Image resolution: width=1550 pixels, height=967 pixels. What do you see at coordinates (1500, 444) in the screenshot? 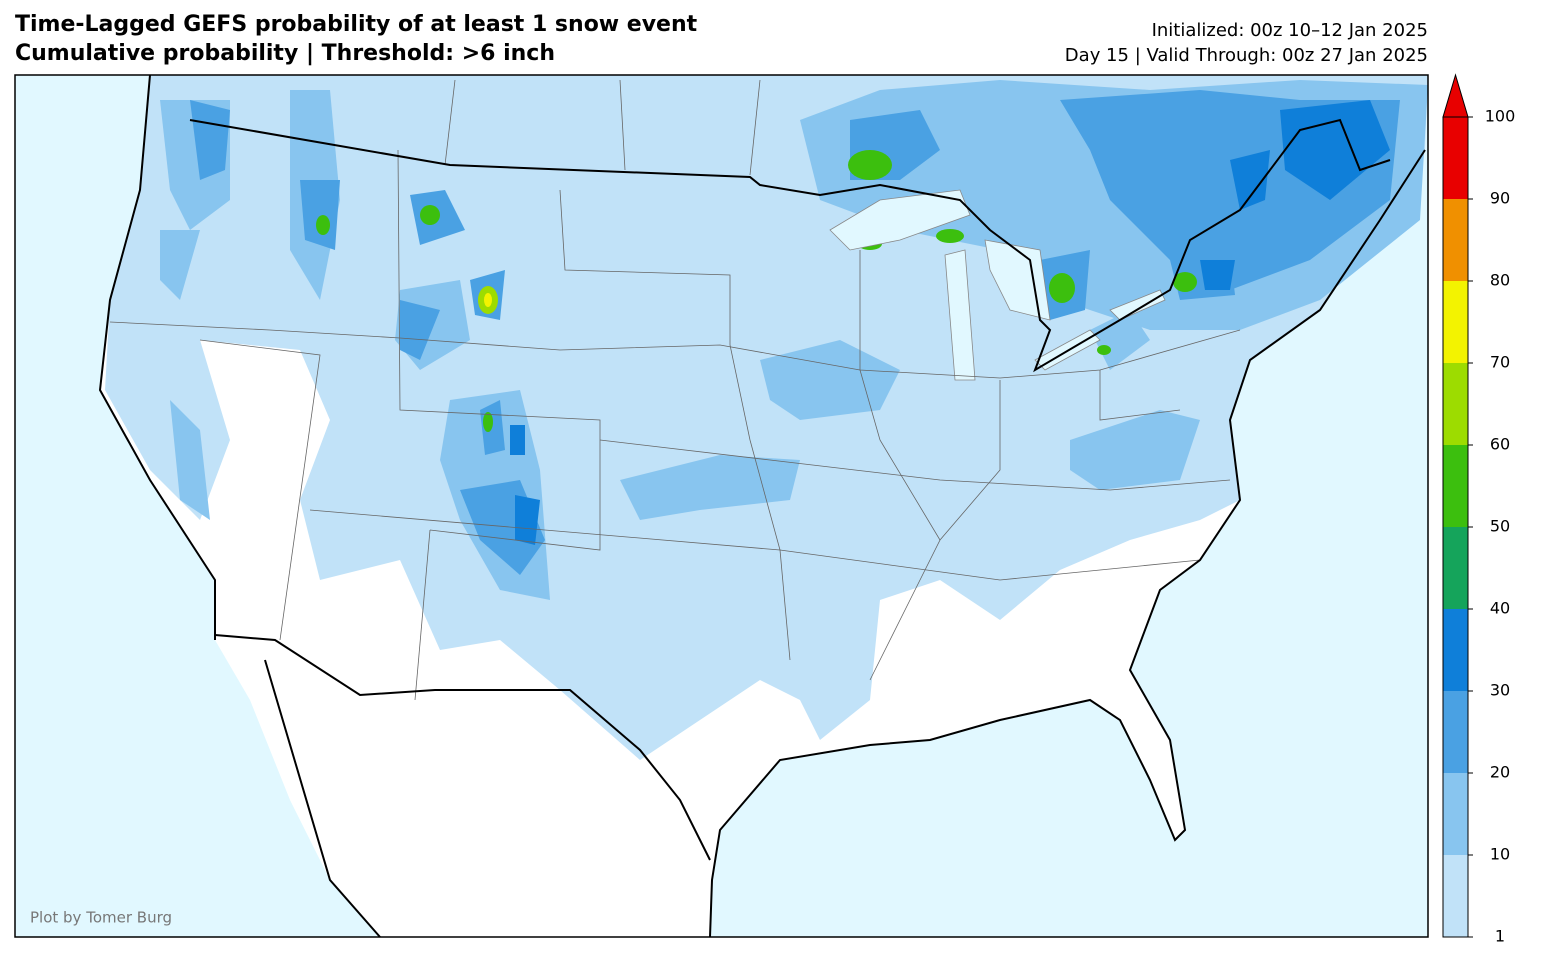
I see `colorbar-tick-label: 60` at bounding box center [1500, 444].